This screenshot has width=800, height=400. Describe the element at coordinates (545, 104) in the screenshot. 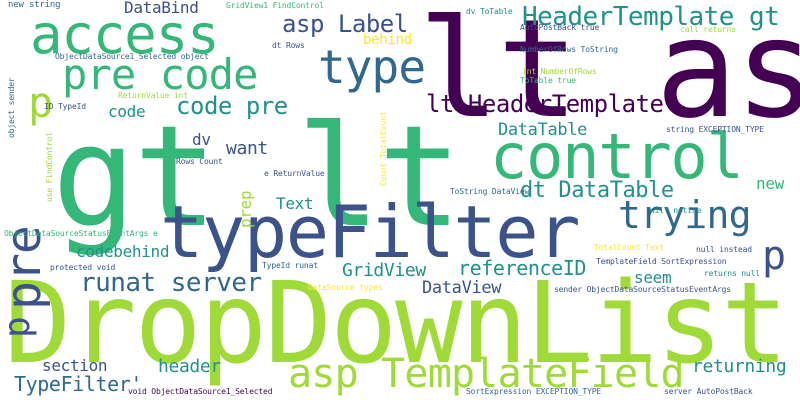

I see `cloud-word: lt HeaderTemplate` at that location.